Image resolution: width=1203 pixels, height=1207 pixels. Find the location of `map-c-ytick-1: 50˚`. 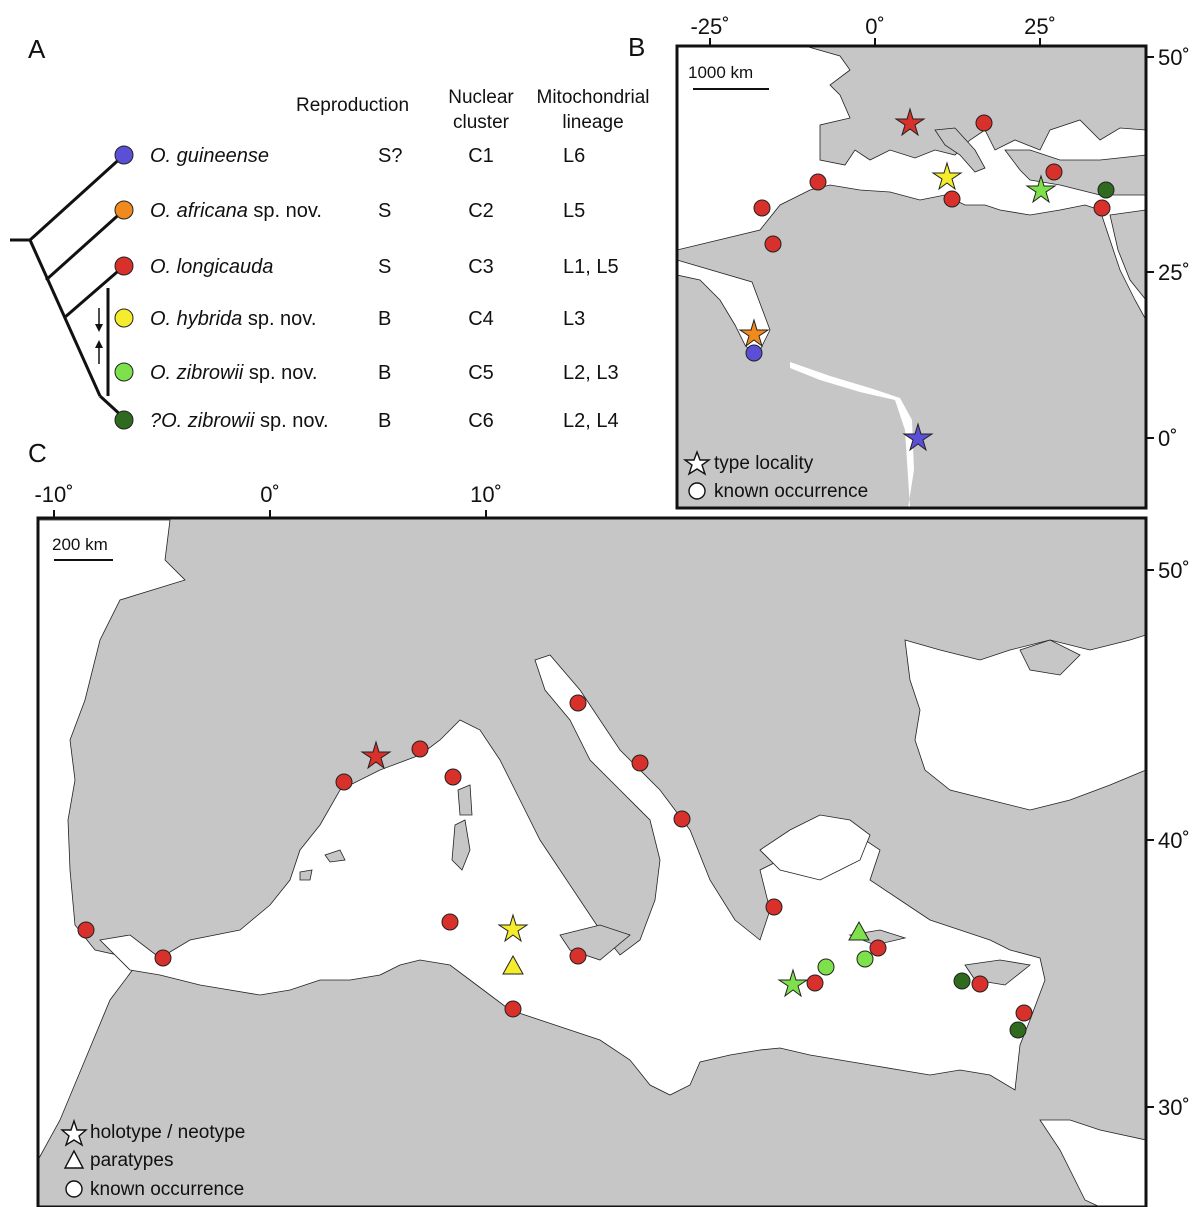

map-c-ytick-1: 50˚ is located at coordinates (1174, 570).